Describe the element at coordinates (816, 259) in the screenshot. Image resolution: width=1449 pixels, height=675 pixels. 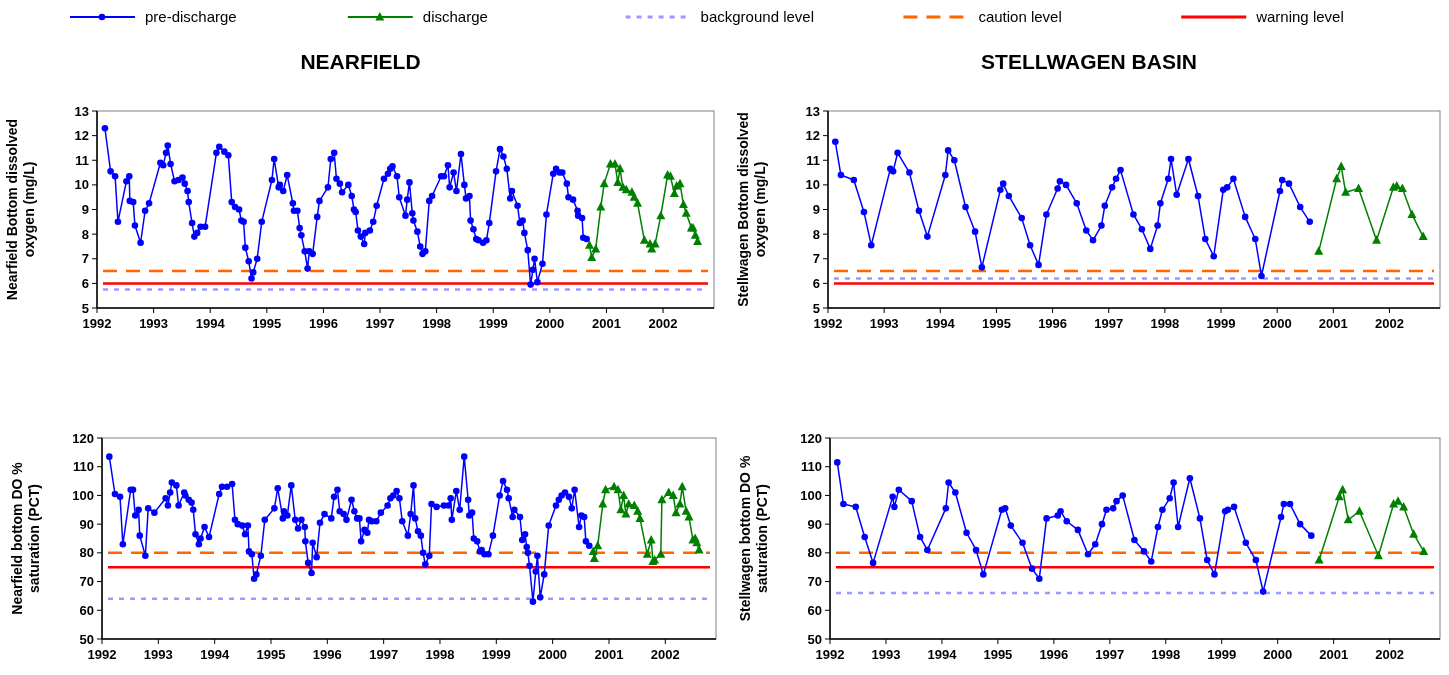
I see `y-tick-label: 7` at that location.